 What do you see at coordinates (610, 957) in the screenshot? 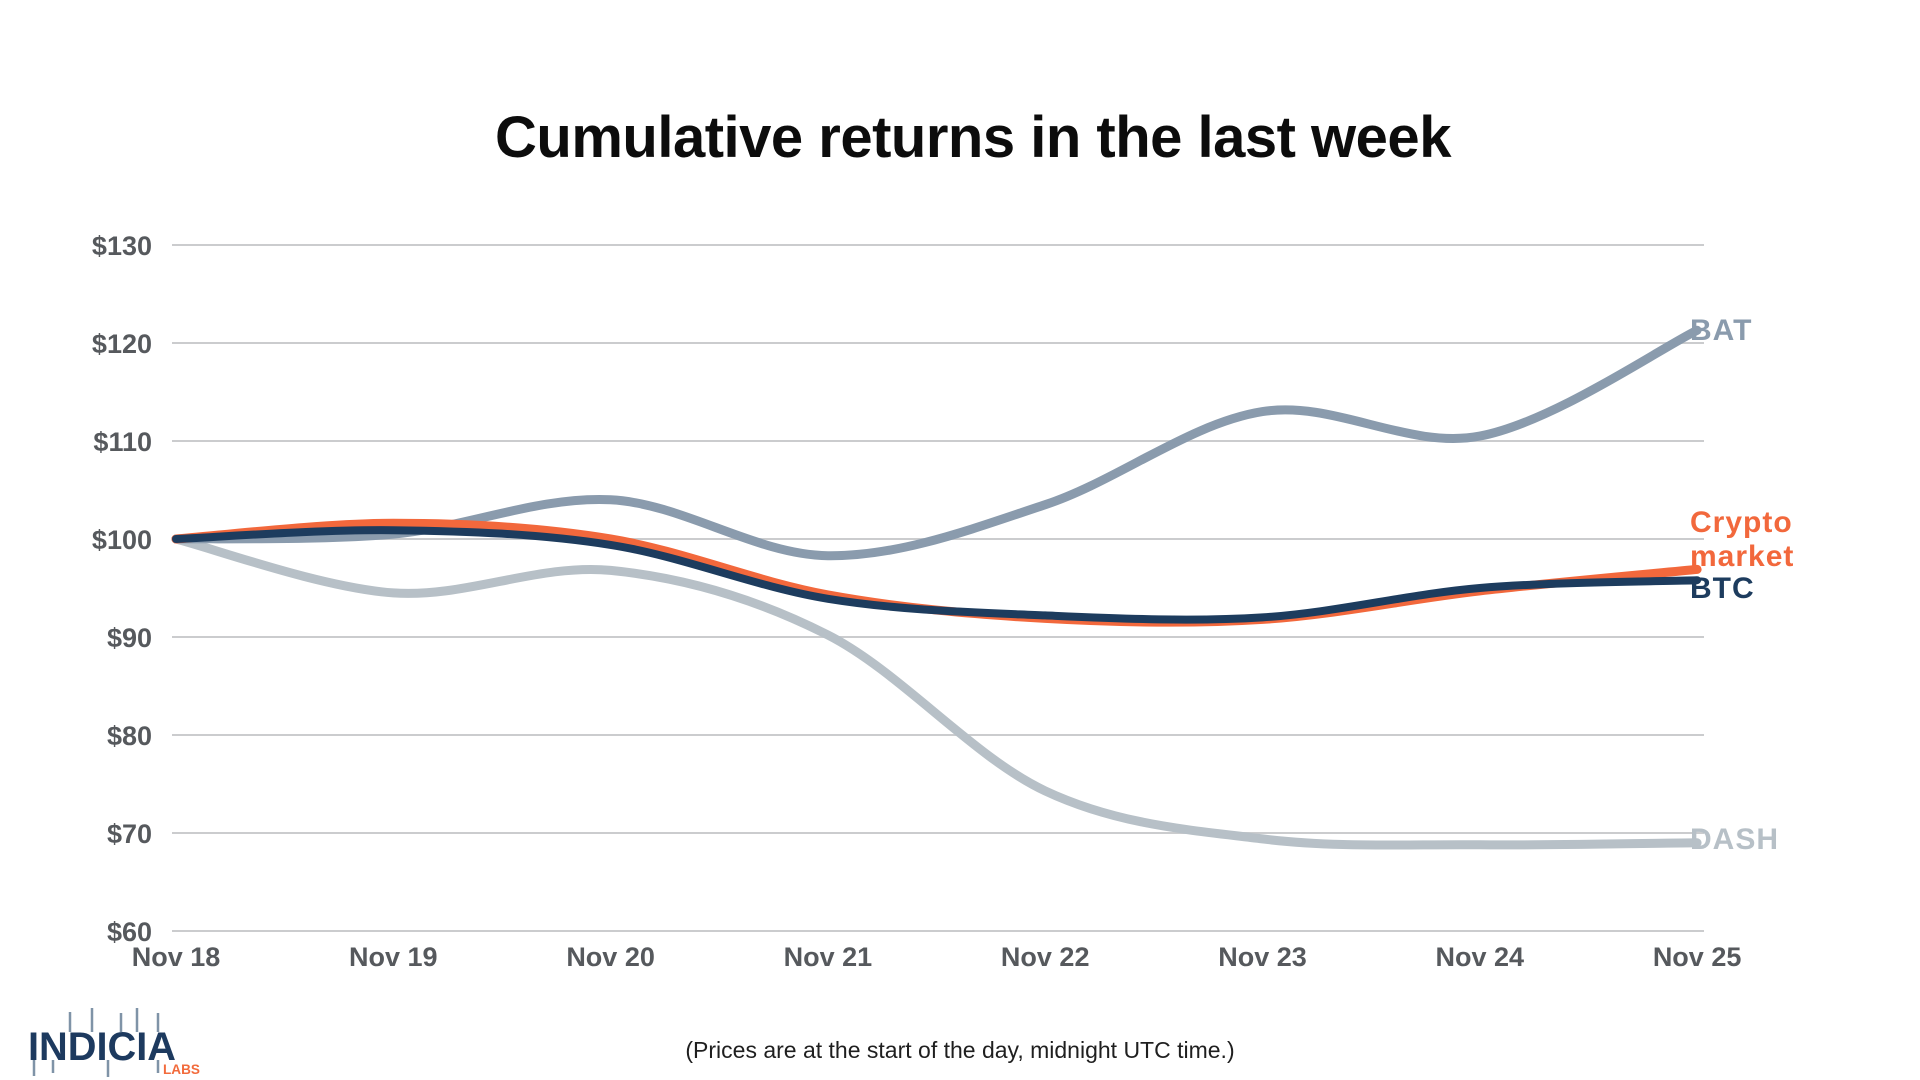
I see `x-axis-label: Nov 20` at bounding box center [610, 957].